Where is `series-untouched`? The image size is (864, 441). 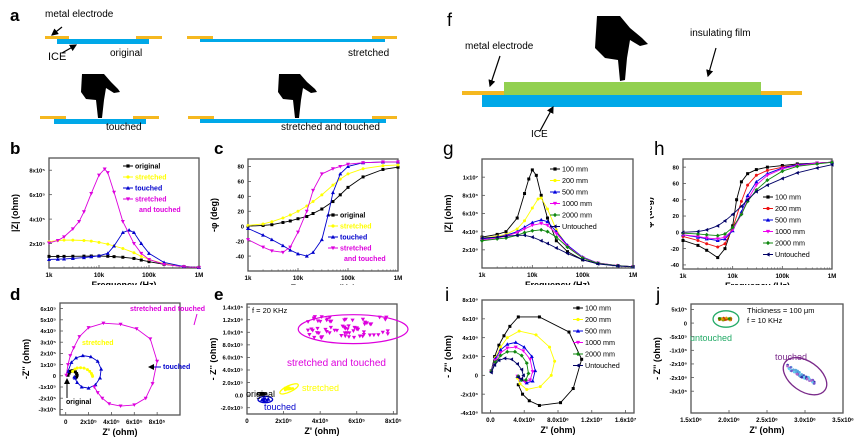
series-untouched is located at coordinates (507, 369).